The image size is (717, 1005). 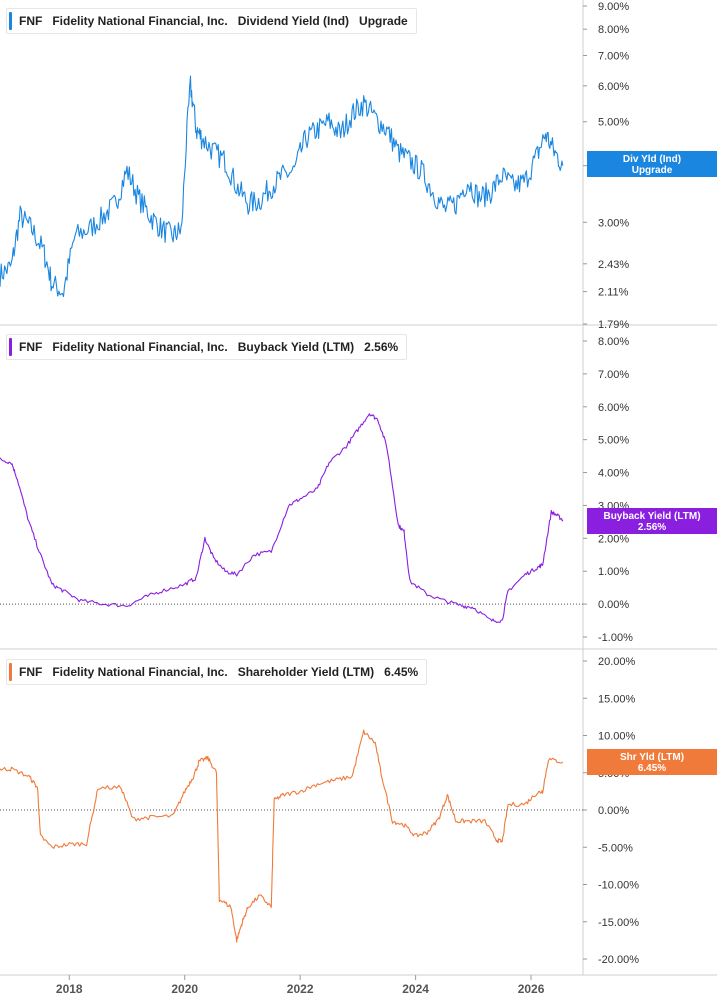 I want to click on value-flag-label: Shr Yld (LTM), so click(x=652, y=757).